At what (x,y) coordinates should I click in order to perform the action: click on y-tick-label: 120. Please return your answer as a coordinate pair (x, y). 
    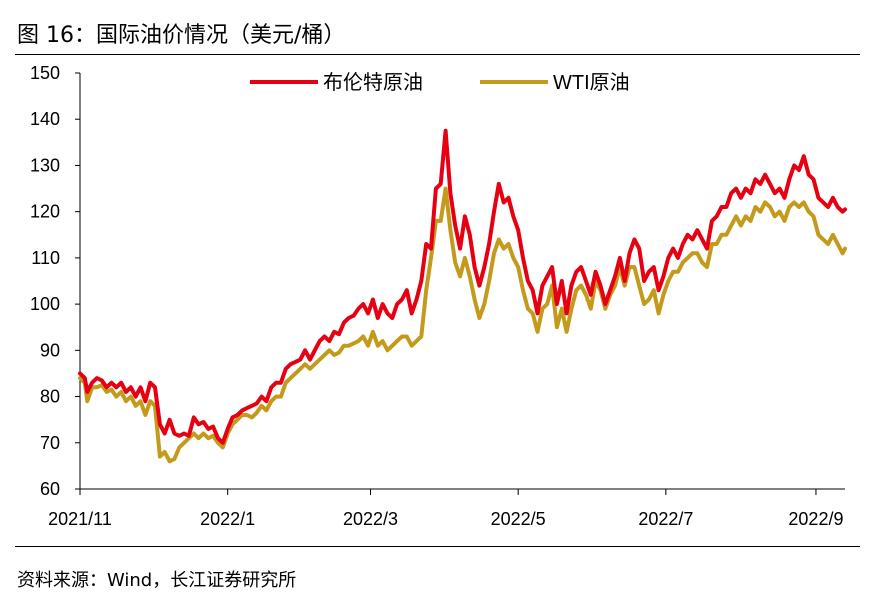
    Looking at the image, I should click on (45, 212).